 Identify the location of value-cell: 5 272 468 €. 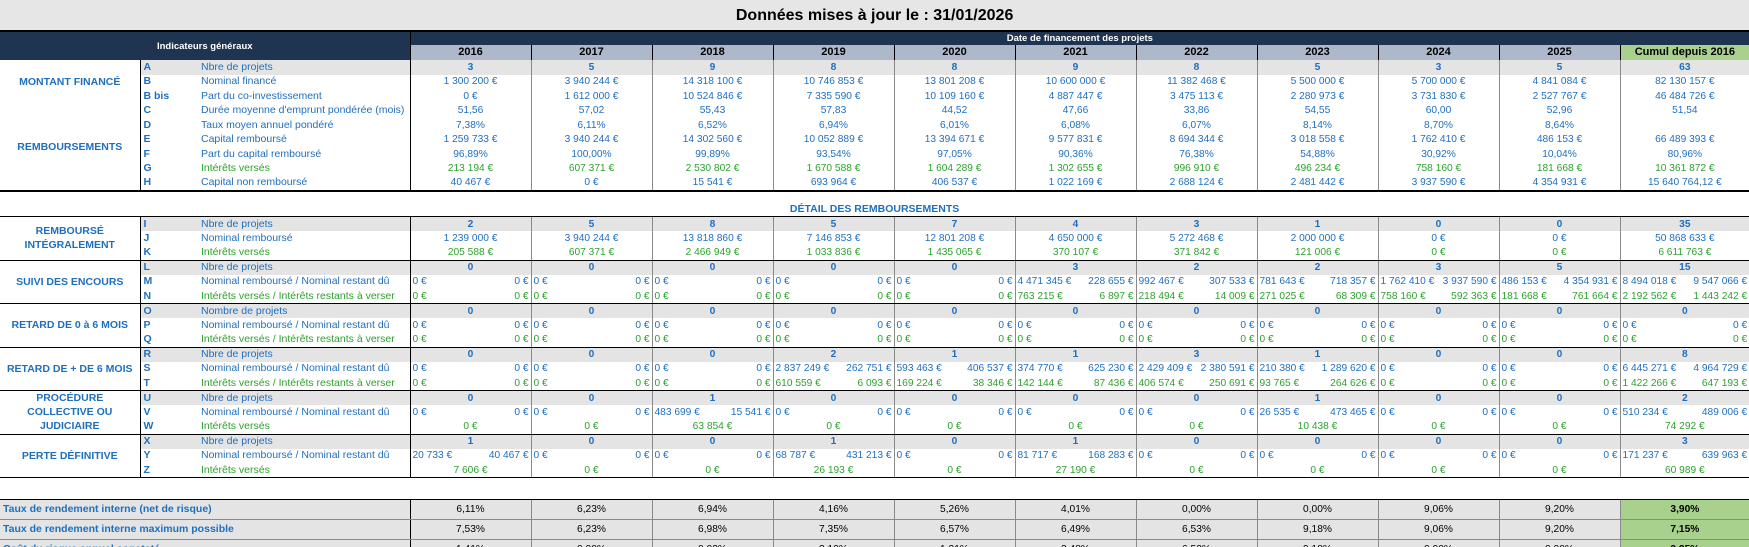
(1196, 238).